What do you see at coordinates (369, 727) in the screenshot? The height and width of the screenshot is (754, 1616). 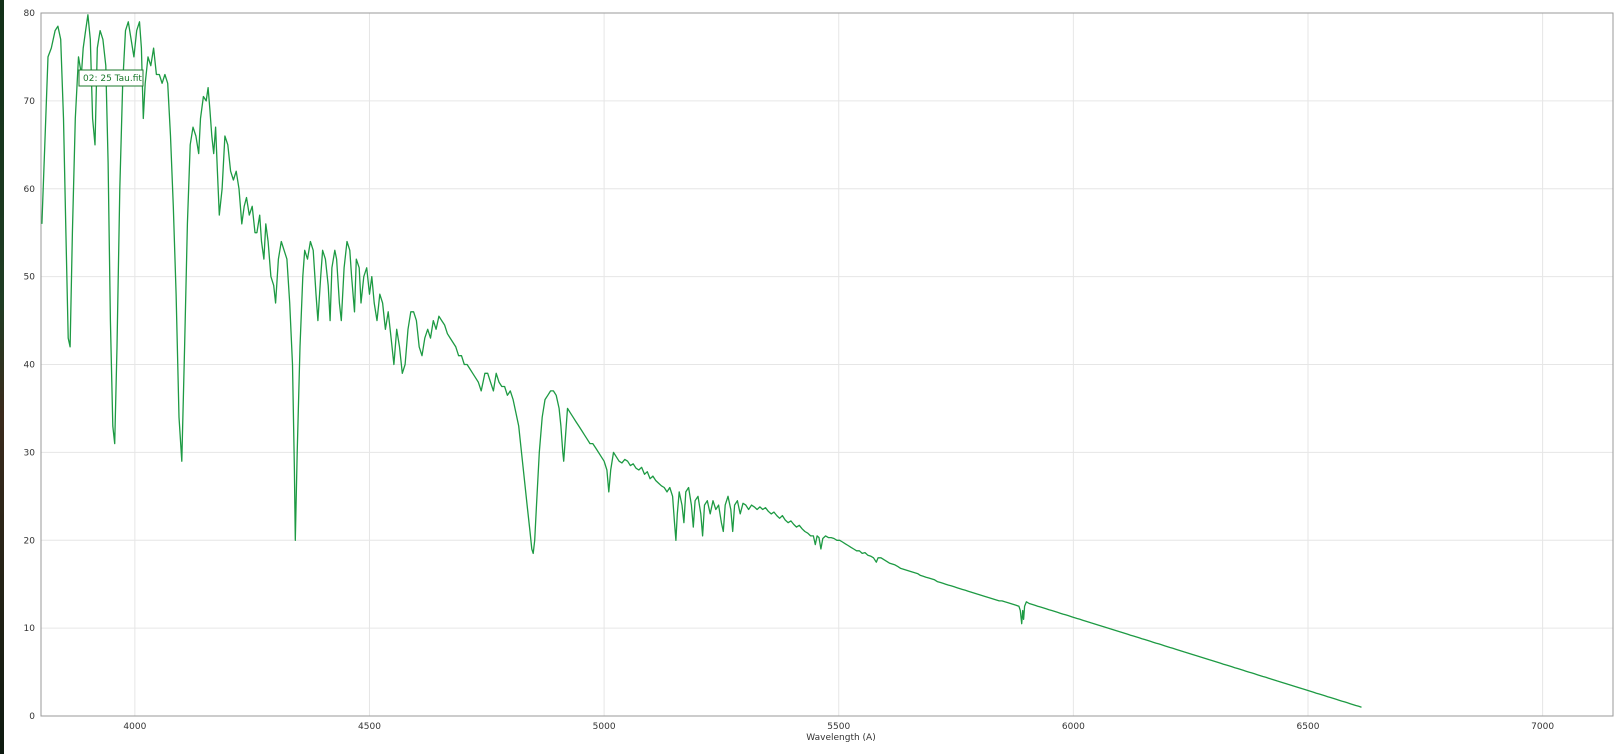 I see `x-tick-label: 4500` at bounding box center [369, 727].